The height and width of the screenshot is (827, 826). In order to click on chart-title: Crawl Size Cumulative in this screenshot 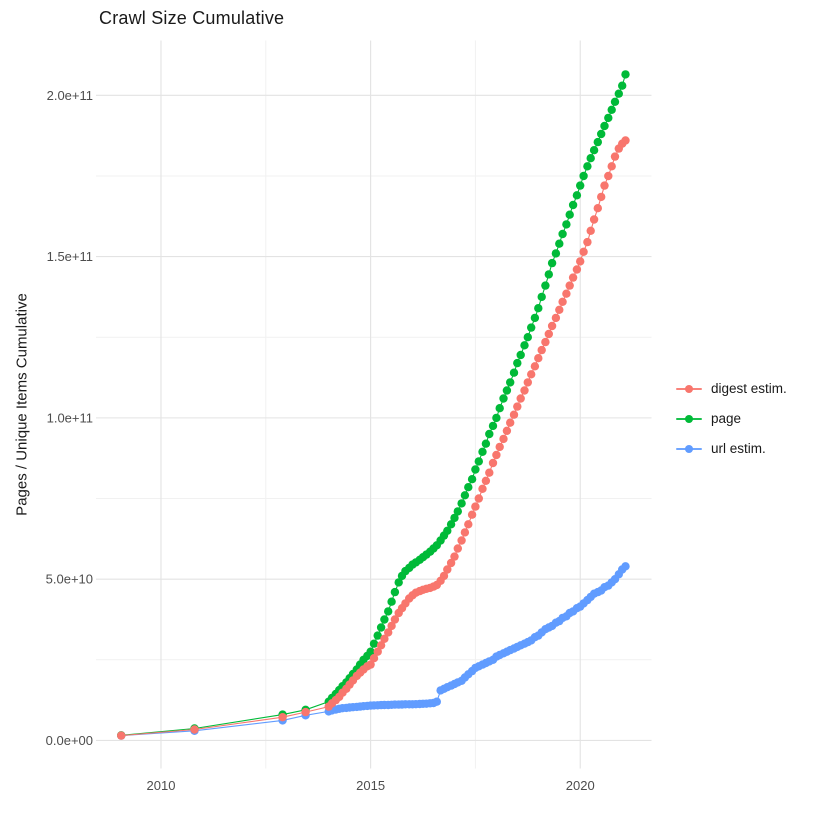, I will do `click(192, 18)`.